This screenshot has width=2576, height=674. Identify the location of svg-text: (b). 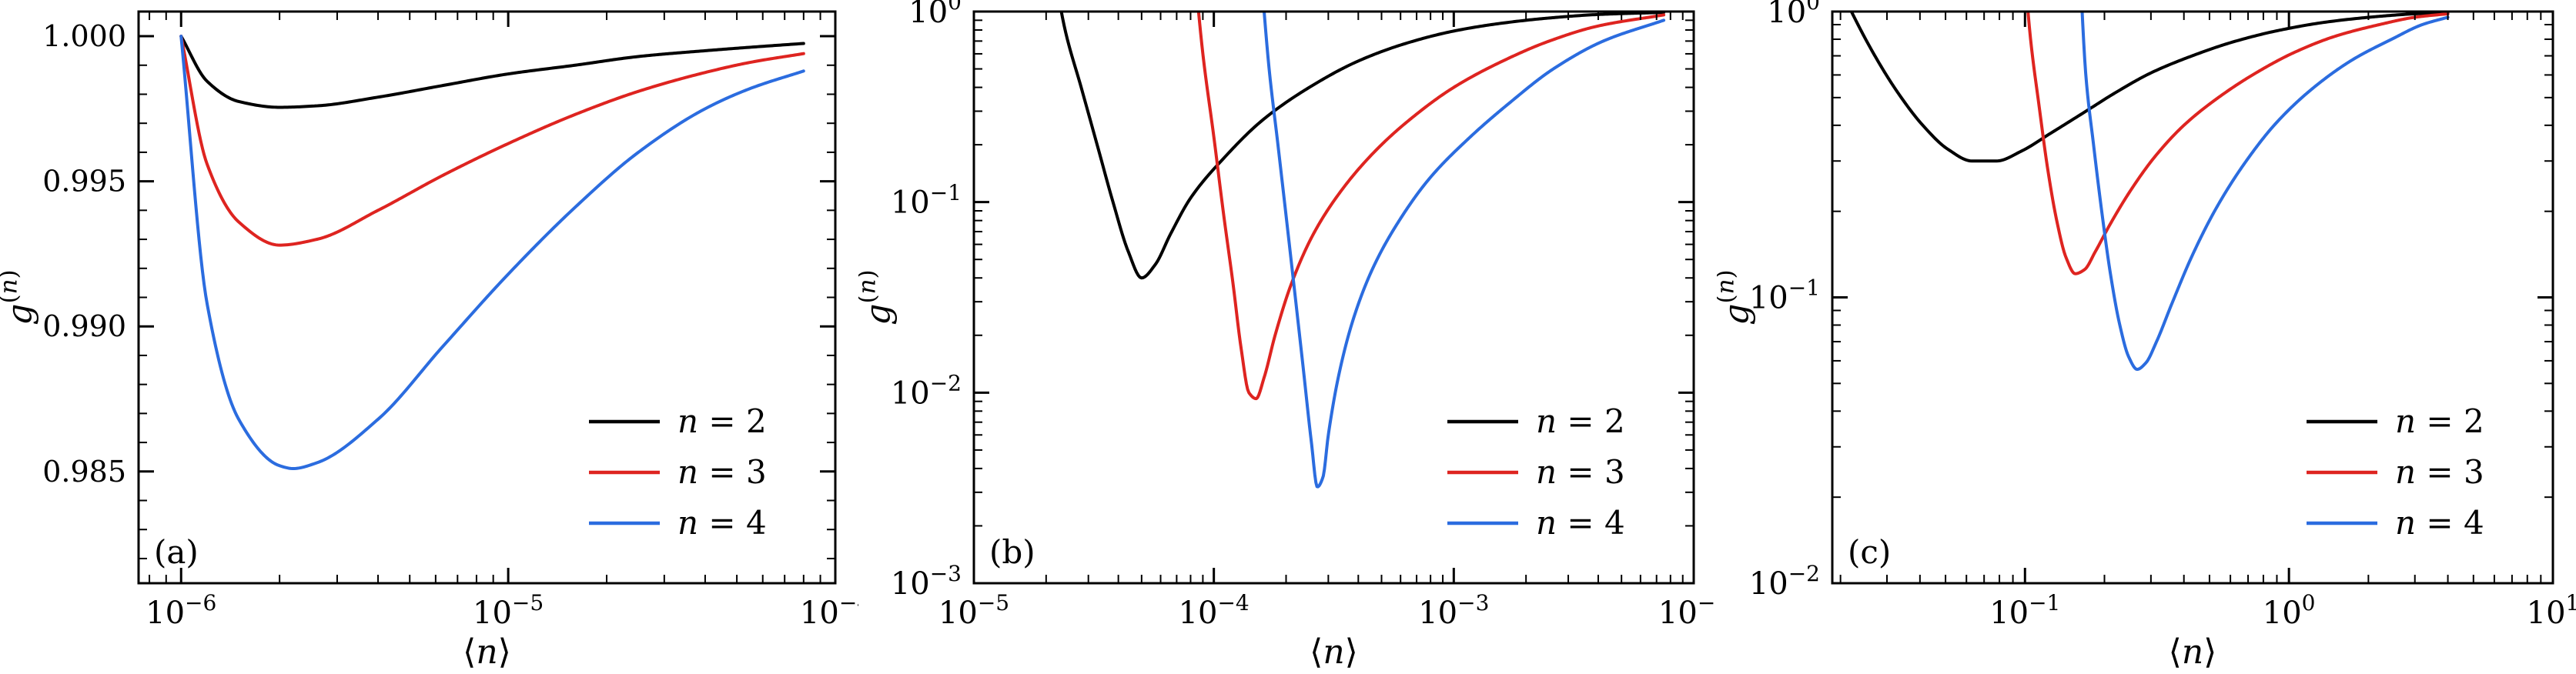
(1012, 552).